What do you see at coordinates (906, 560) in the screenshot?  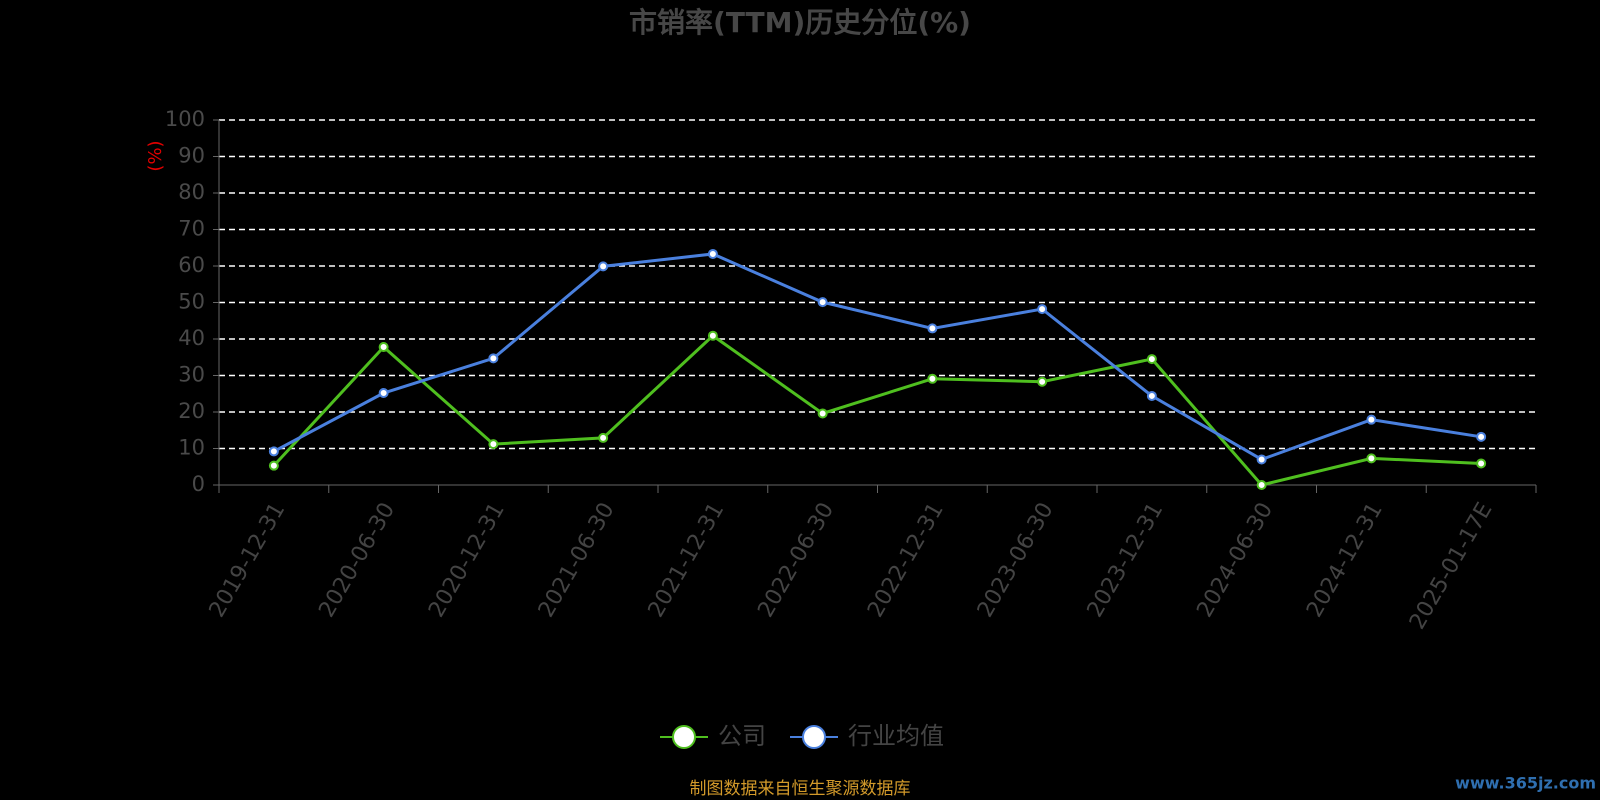 I see `x-tick-label: 2022-12-31` at bounding box center [906, 560].